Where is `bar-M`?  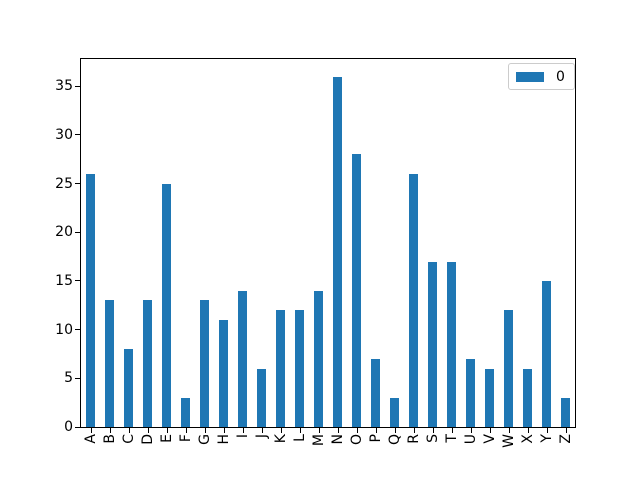
bar-M is located at coordinates (318, 358).